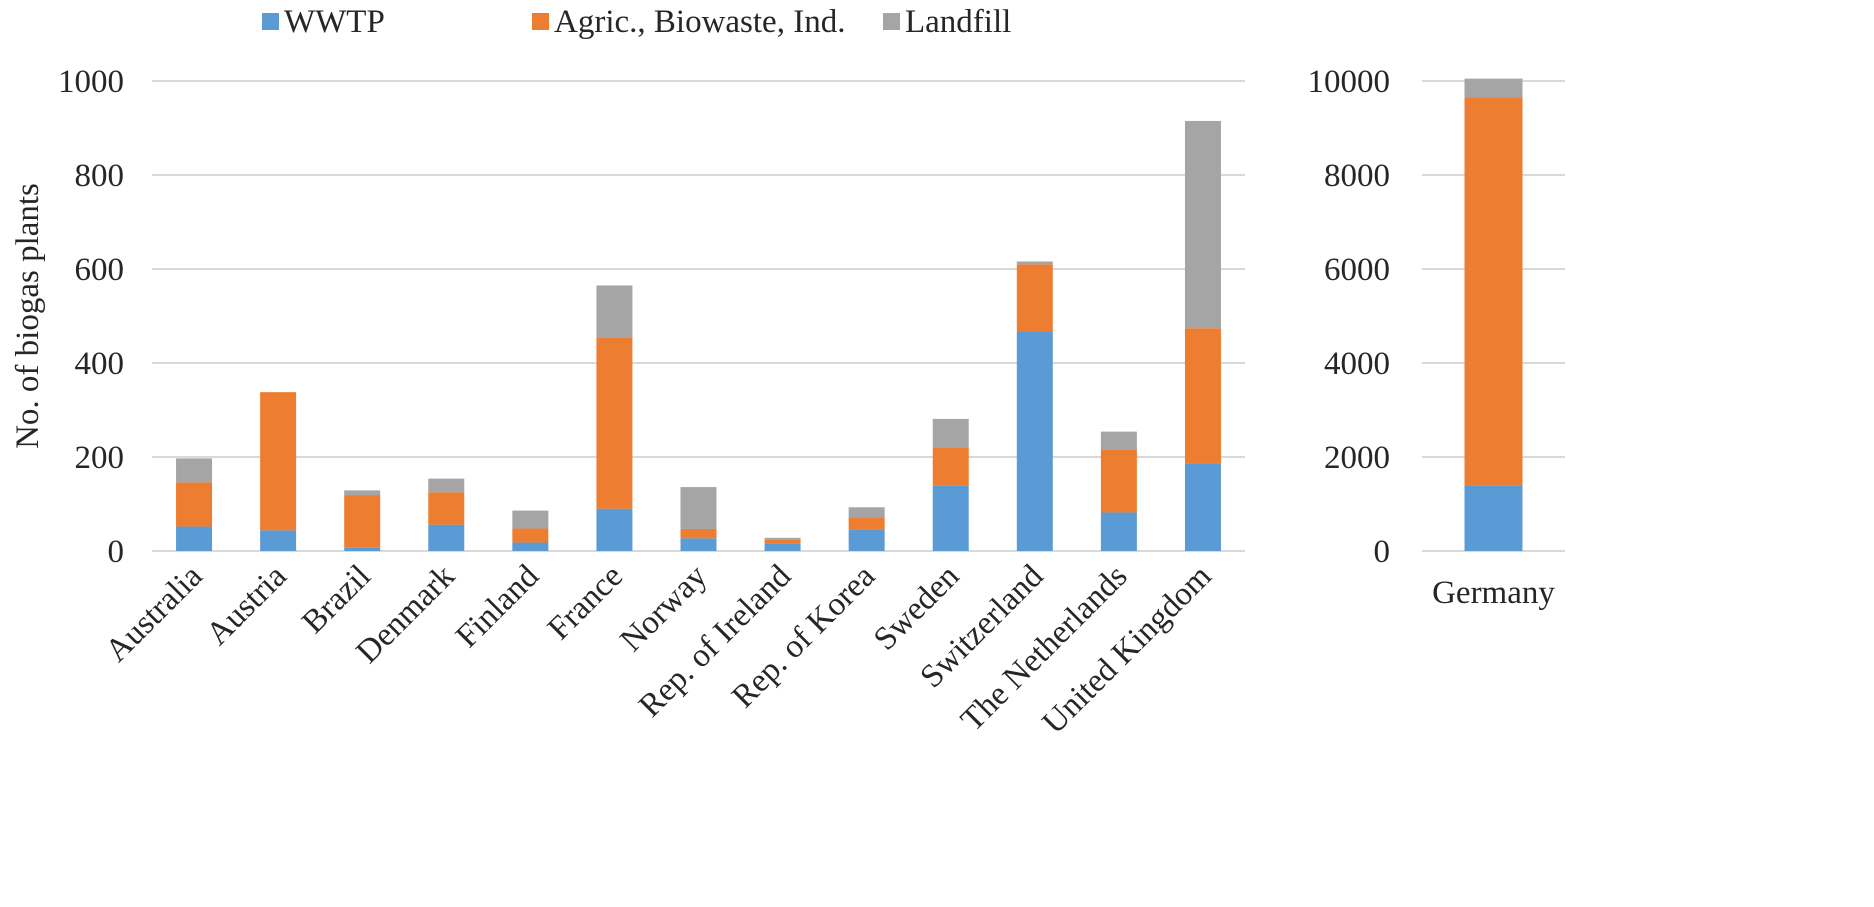  What do you see at coordinates (698, 533) in the screenshot?
I see `bar-norway-agric-biowaste-ind` at bounding box center [698, 533].